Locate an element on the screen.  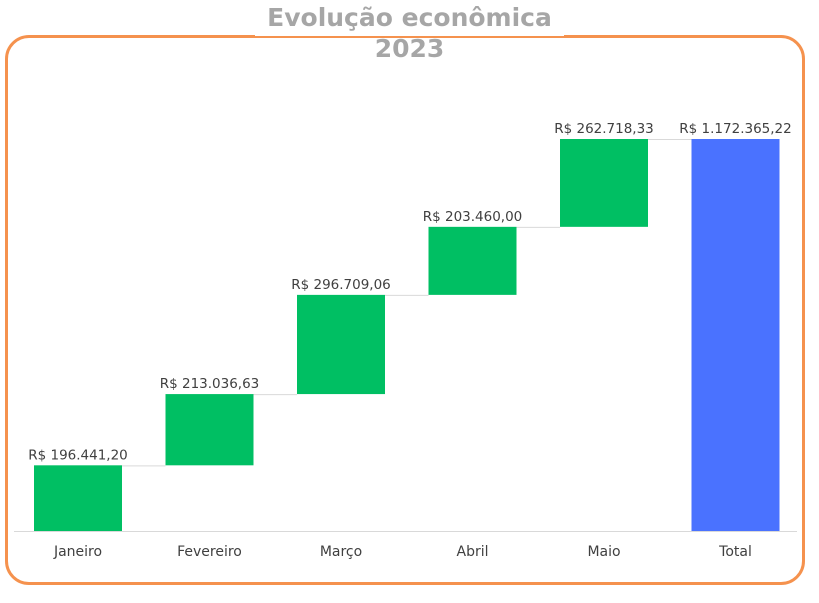
bar-janeiro is located at coordinates (78, 498).